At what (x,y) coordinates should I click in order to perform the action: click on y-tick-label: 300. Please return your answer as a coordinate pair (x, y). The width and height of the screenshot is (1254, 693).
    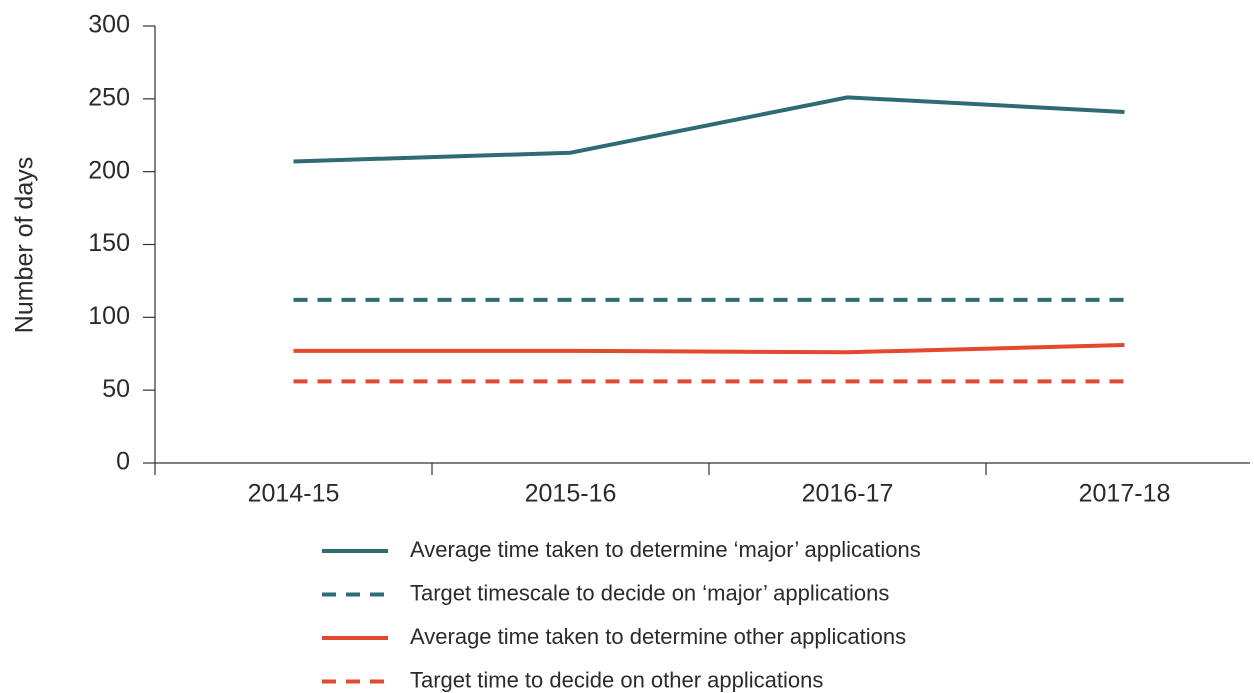
    Looking at the image, I should click on (109, 25).